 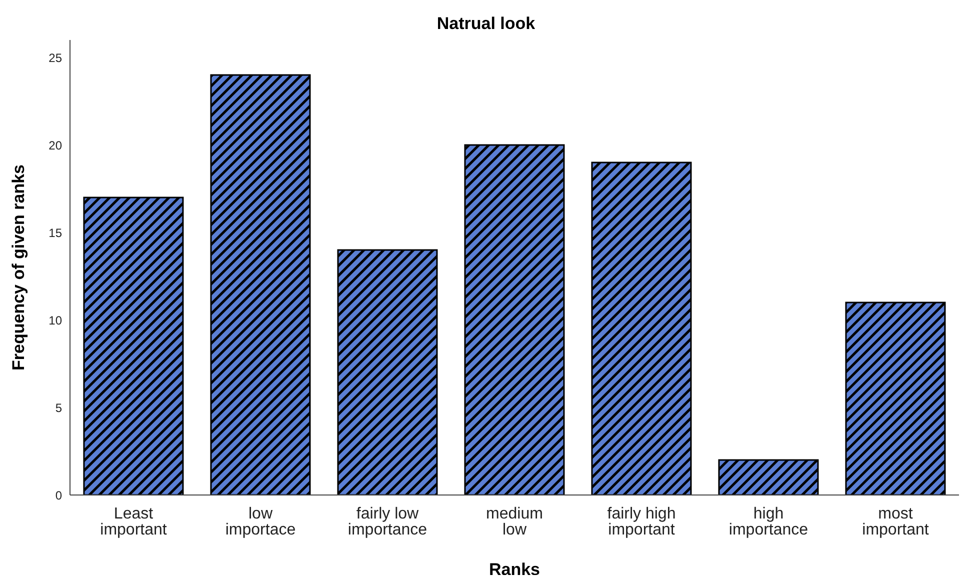 I want to click on x-tick-label: most important, so click(x=896, y=521).